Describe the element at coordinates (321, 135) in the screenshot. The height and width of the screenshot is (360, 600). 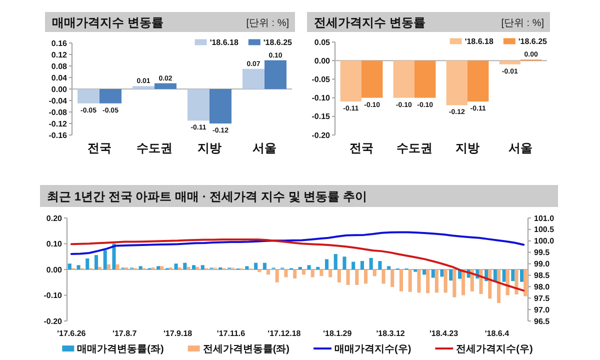
I see `y-tick-label: -0.20` at that location.